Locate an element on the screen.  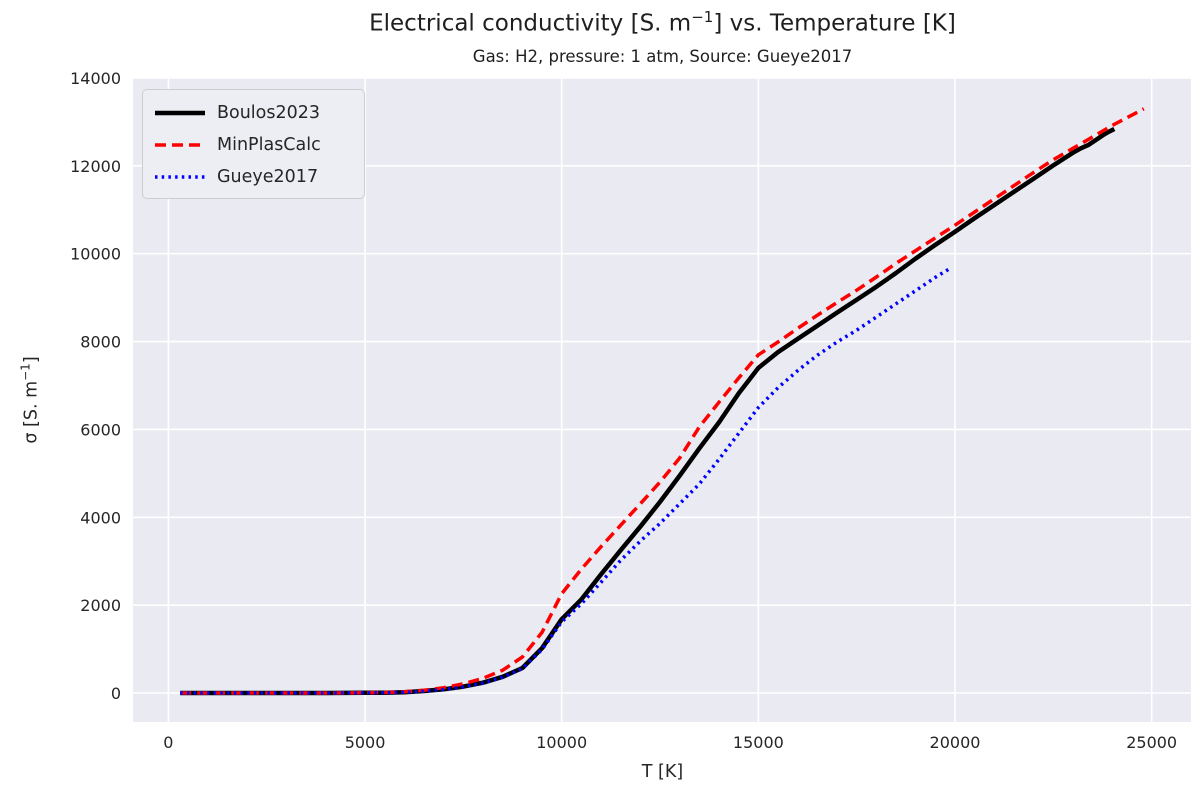
x-axis-label: T [K] is located at coordinates (662, 772).